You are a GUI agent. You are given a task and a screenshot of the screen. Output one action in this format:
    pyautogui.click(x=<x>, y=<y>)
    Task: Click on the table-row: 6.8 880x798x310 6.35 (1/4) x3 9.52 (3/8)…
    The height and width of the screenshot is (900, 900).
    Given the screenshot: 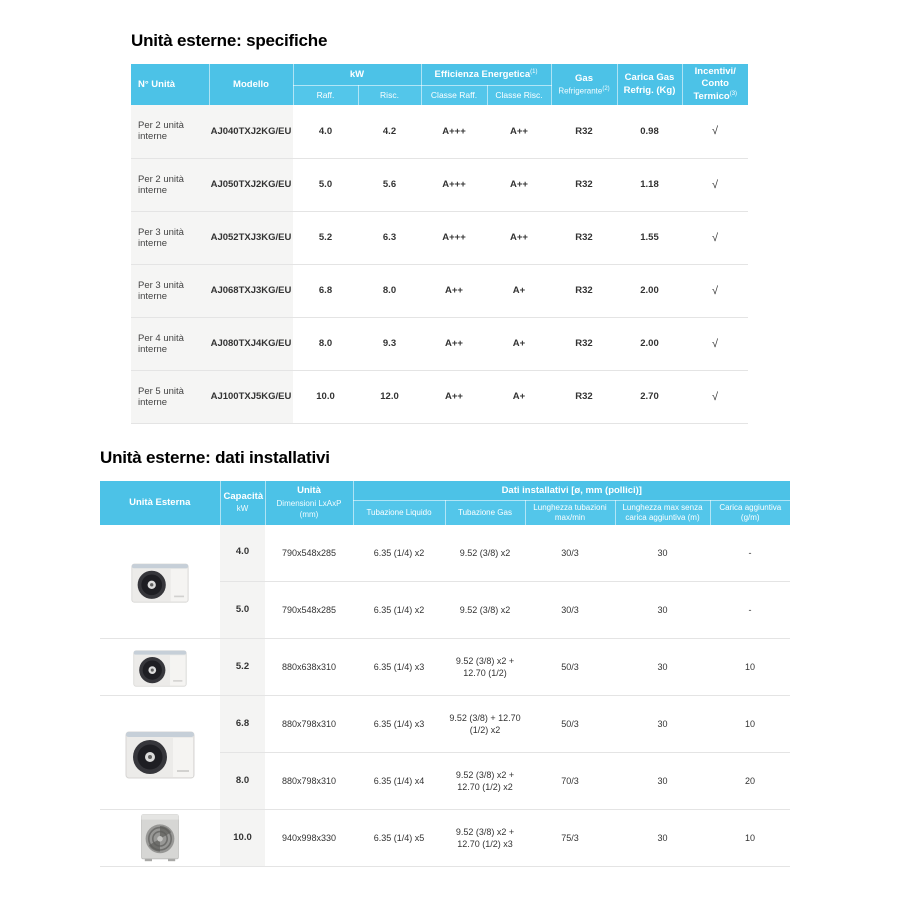 What is the action you would take?
    pyautogui.click(x=445, y=752)
    